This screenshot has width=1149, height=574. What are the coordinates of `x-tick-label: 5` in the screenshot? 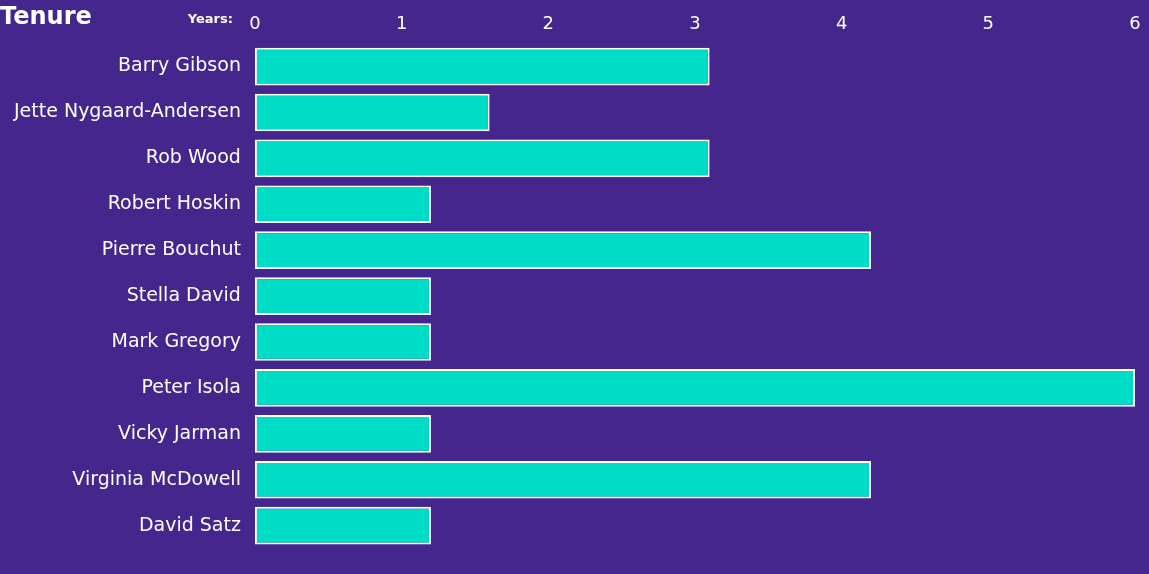 It's located at (988, 23).